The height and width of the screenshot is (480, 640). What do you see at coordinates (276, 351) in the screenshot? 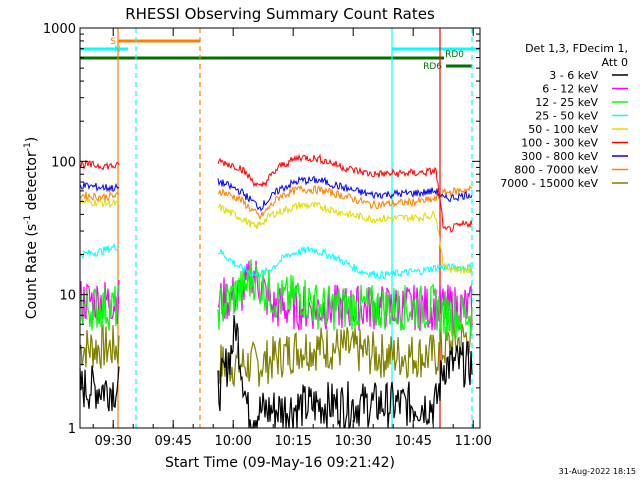
I see `series-line-7000-15000-kev` at bounding box center [276, 351].